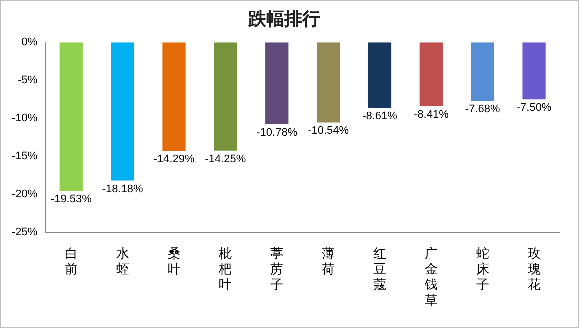 This screenshot has height=328, width=579. Describe the element at coordinates (277, 133) in the screenshot. I see `data-label: -10.78%` at that location.